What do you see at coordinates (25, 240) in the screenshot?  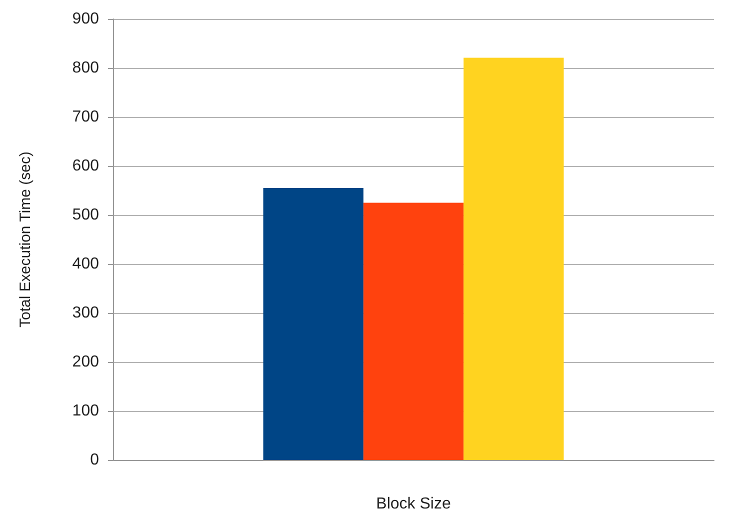 I see `y-axis-title: Total Execution Time (sec)` at bounding box center [25, 240].